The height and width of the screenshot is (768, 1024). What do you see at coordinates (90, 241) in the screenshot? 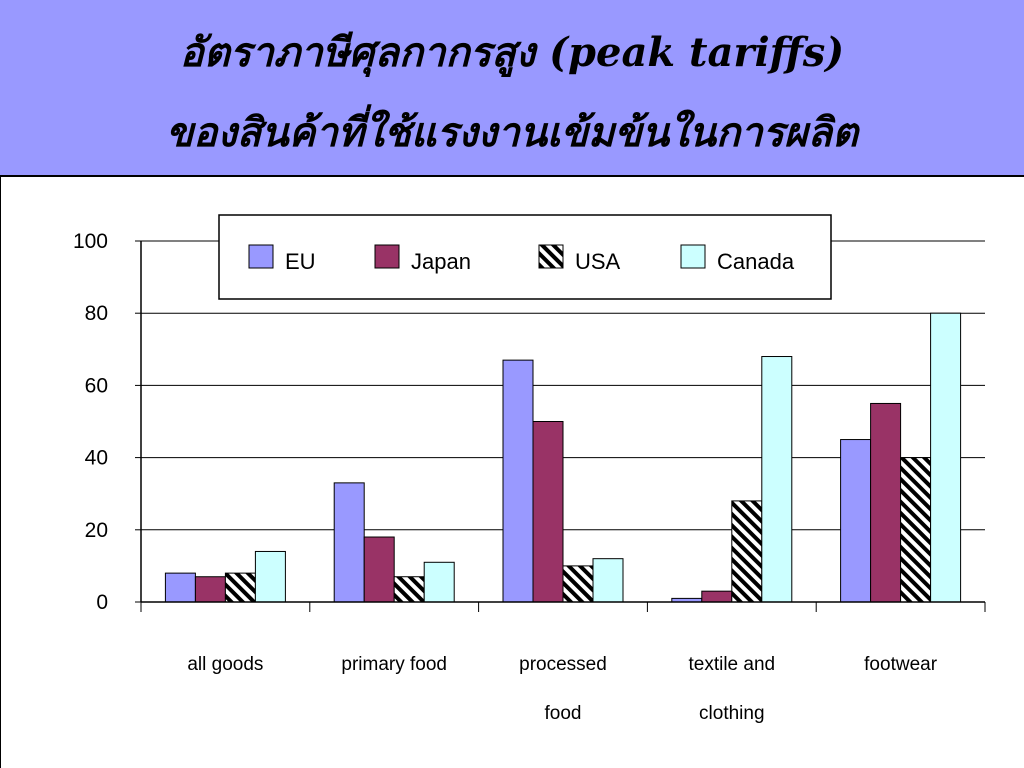
I see `y-tick-label: 100` at bounding box center [90, 241].